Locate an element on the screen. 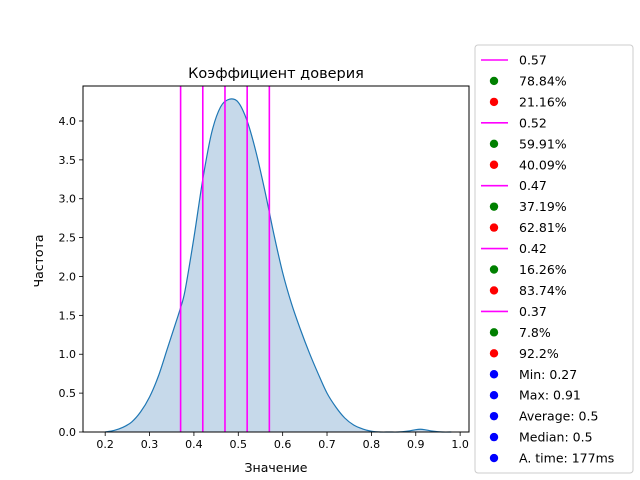 This screenshot has width=640, height=480. chart-title: Коэффициент доверия is located at coordinates (276, 74).